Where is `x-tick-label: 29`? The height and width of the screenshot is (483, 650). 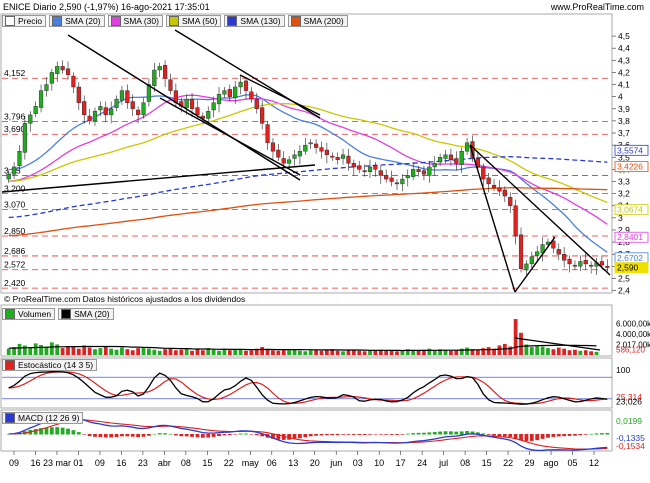 x-tick-label: 29 is located at coordinates (530, 463).